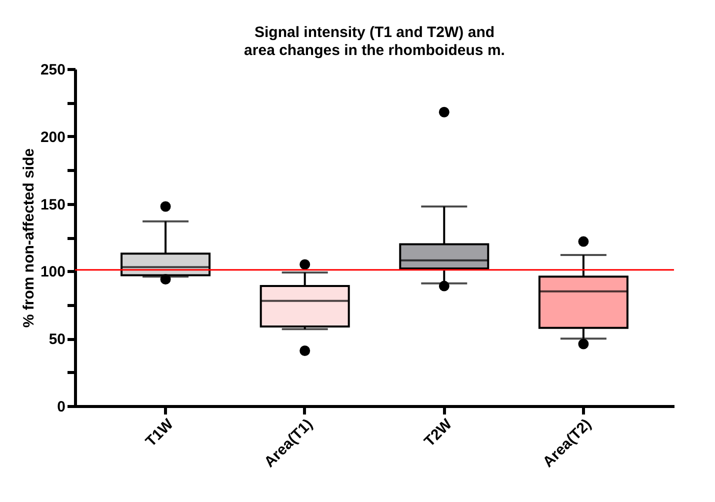 The height and width of the screenshot is (502, 715). I want to click on y-tick-label: 200, so click(53, 137).